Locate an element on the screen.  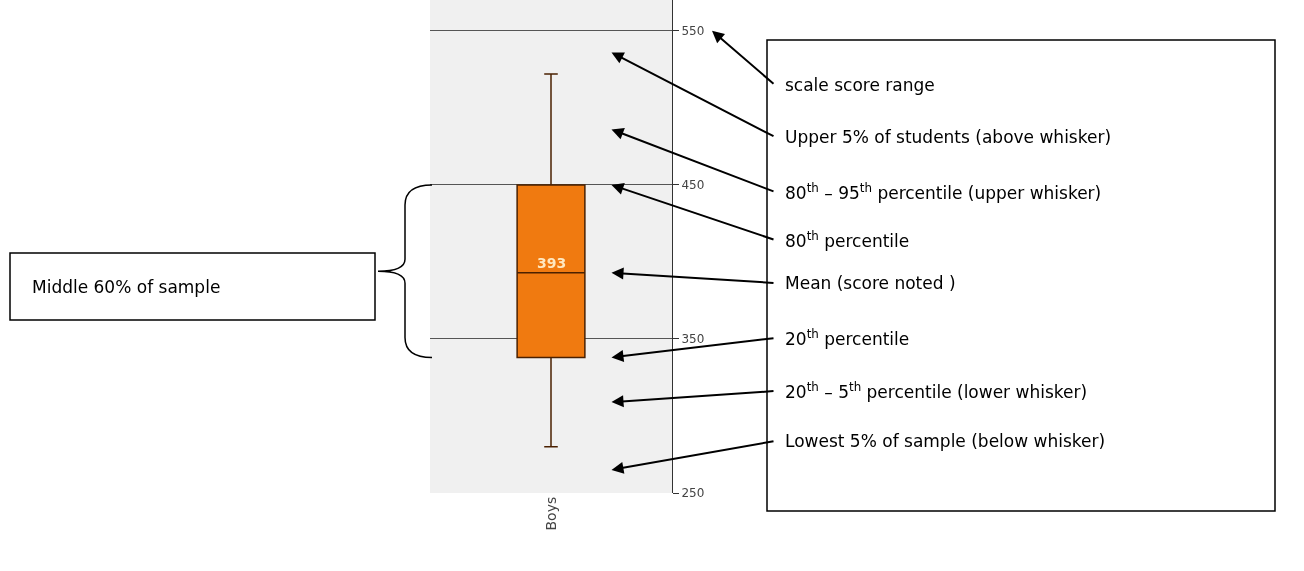
y-tick-label: 250 is located at coordinates (693, 493).